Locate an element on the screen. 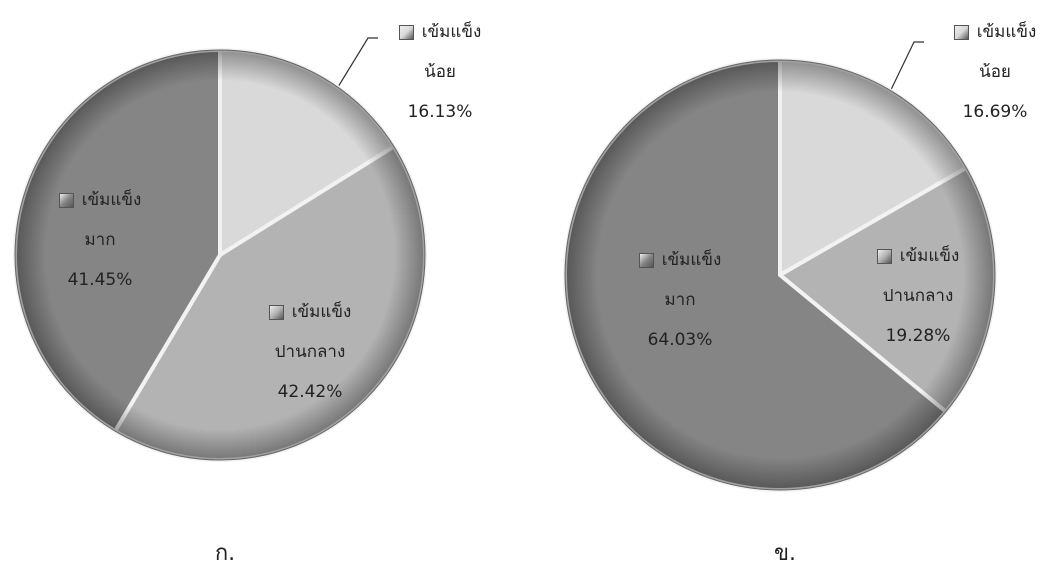 This screenshot has height=587, width=1048. value-label: 16.13% is located at coordinates (440, 112).